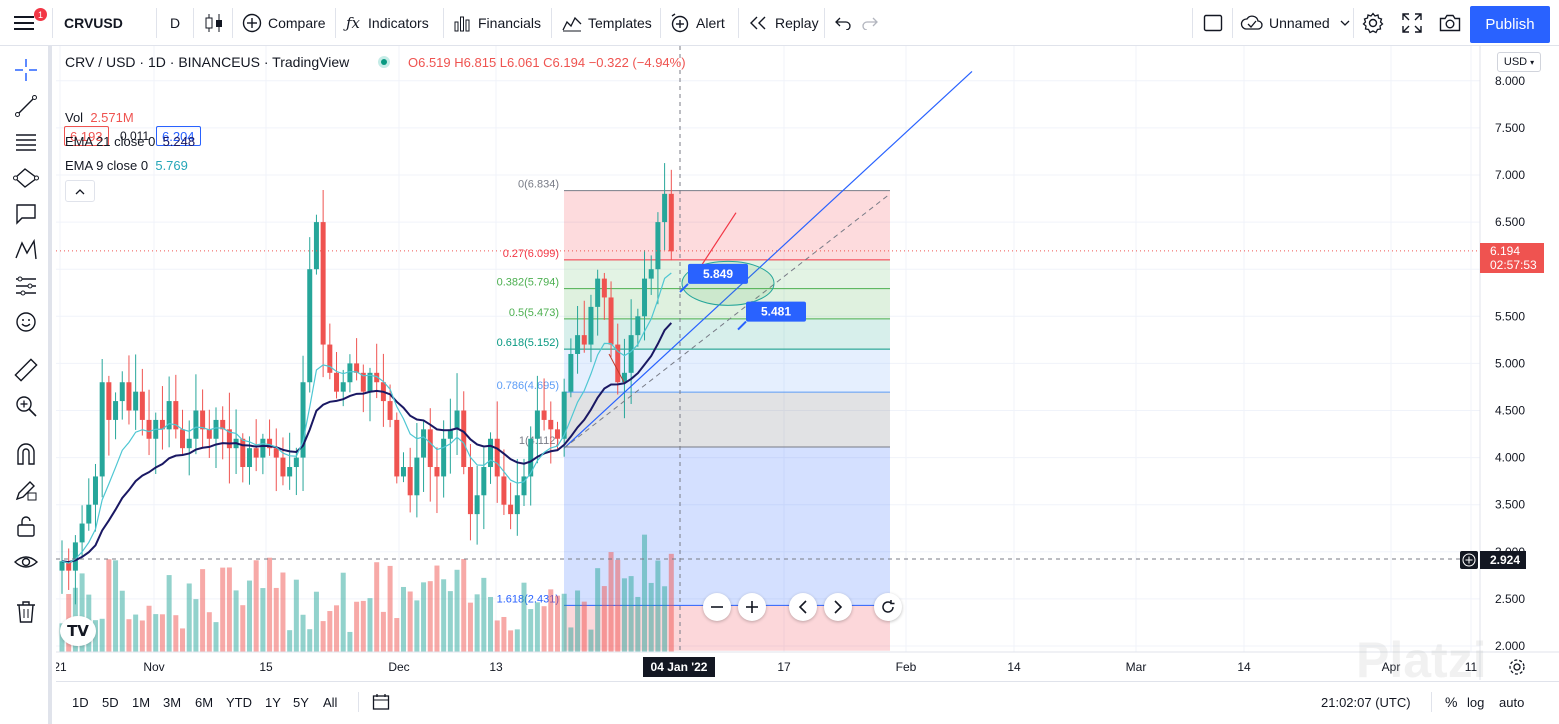 This screenshot has height=724, width=1559. What do you see at coordinates (26, 370) in the screenshot?
I see `measure-tool` at bounding box center [26, 370].